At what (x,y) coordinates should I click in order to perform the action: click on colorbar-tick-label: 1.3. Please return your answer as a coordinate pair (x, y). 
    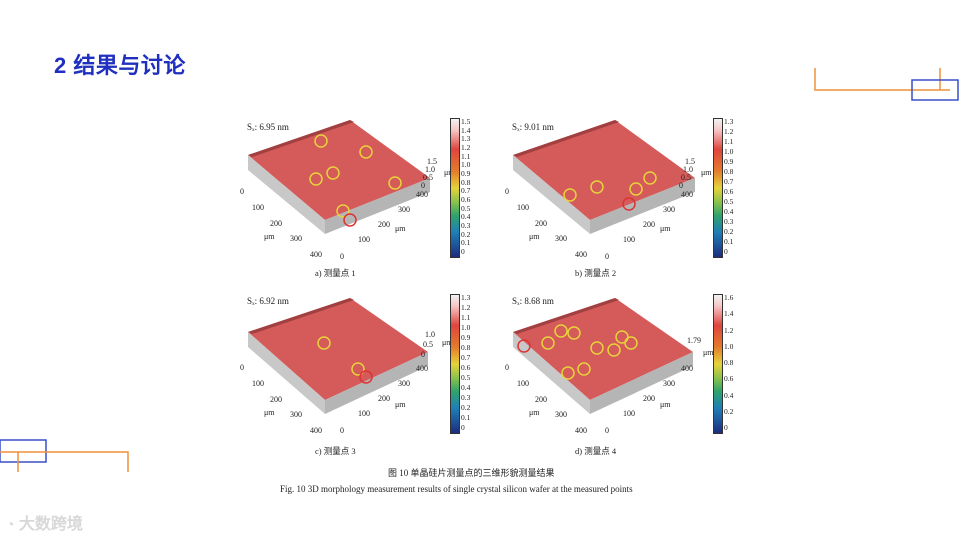
    Looking at the image, I should click on (466, 139).